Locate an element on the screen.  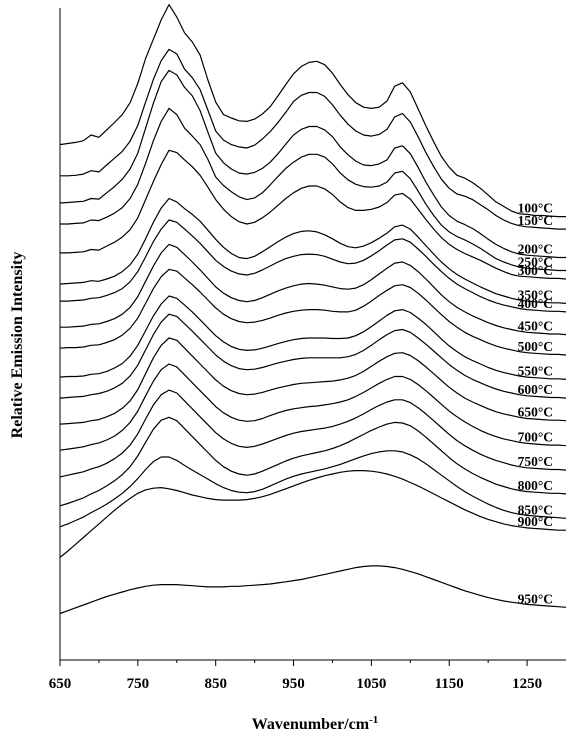
x-tick-label: 950 is located at coordinates (293, 684).